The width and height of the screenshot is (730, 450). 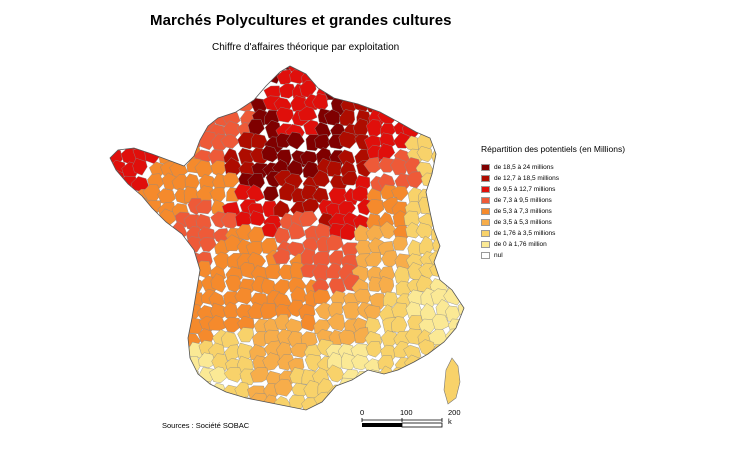 What do you see at coordinates (362, 412) in the screenshot?
I see `scale-tick-0: 0` at bounding box center [362, 412].